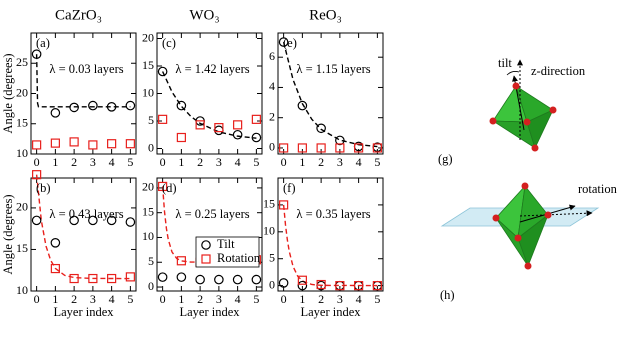  I want to click on annotation: λ = 0.25 layers, so click(212, 214).